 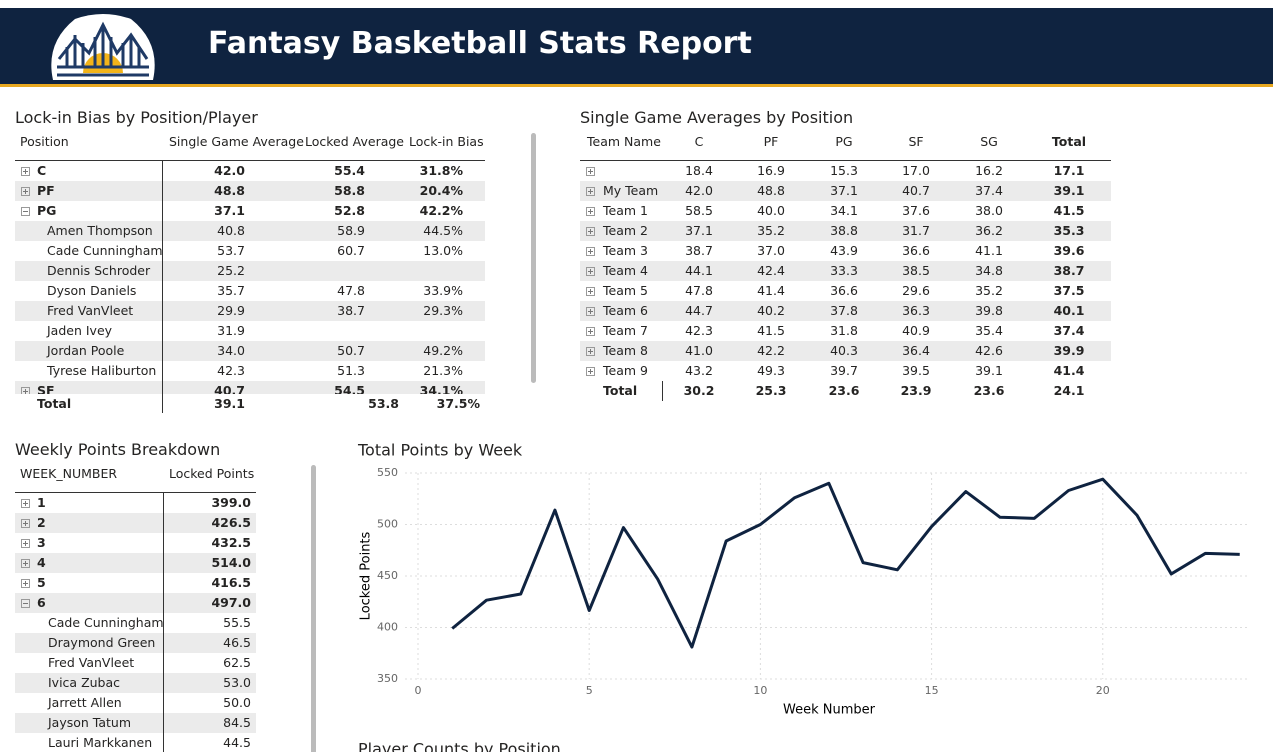 I want to click on report-title: Fantasy Basketball Stats Report, so click(x=480, y=43).